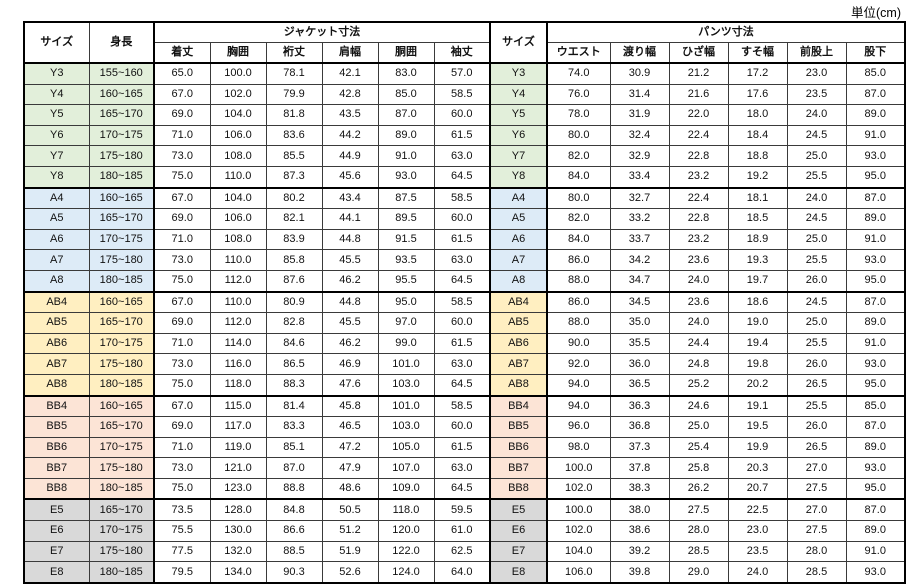 The image size is (917, 584). I want to click on jacket-value-cell: 117.0, so click(238, 427).